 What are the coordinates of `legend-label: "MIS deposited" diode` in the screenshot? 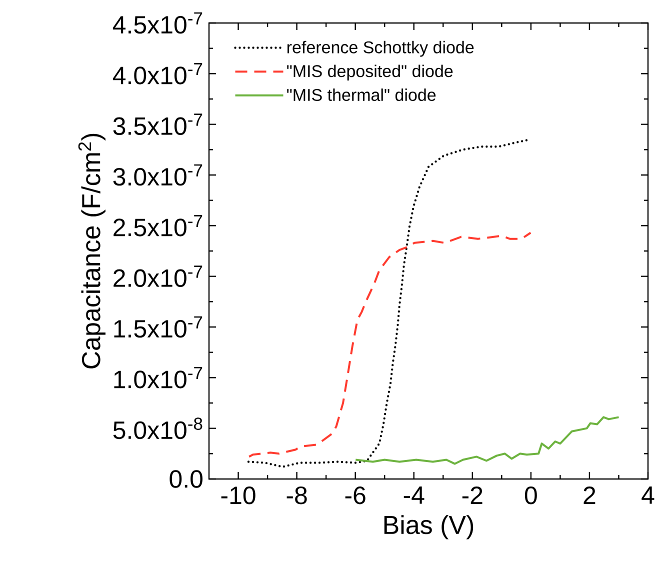 It's located at (370, 72).